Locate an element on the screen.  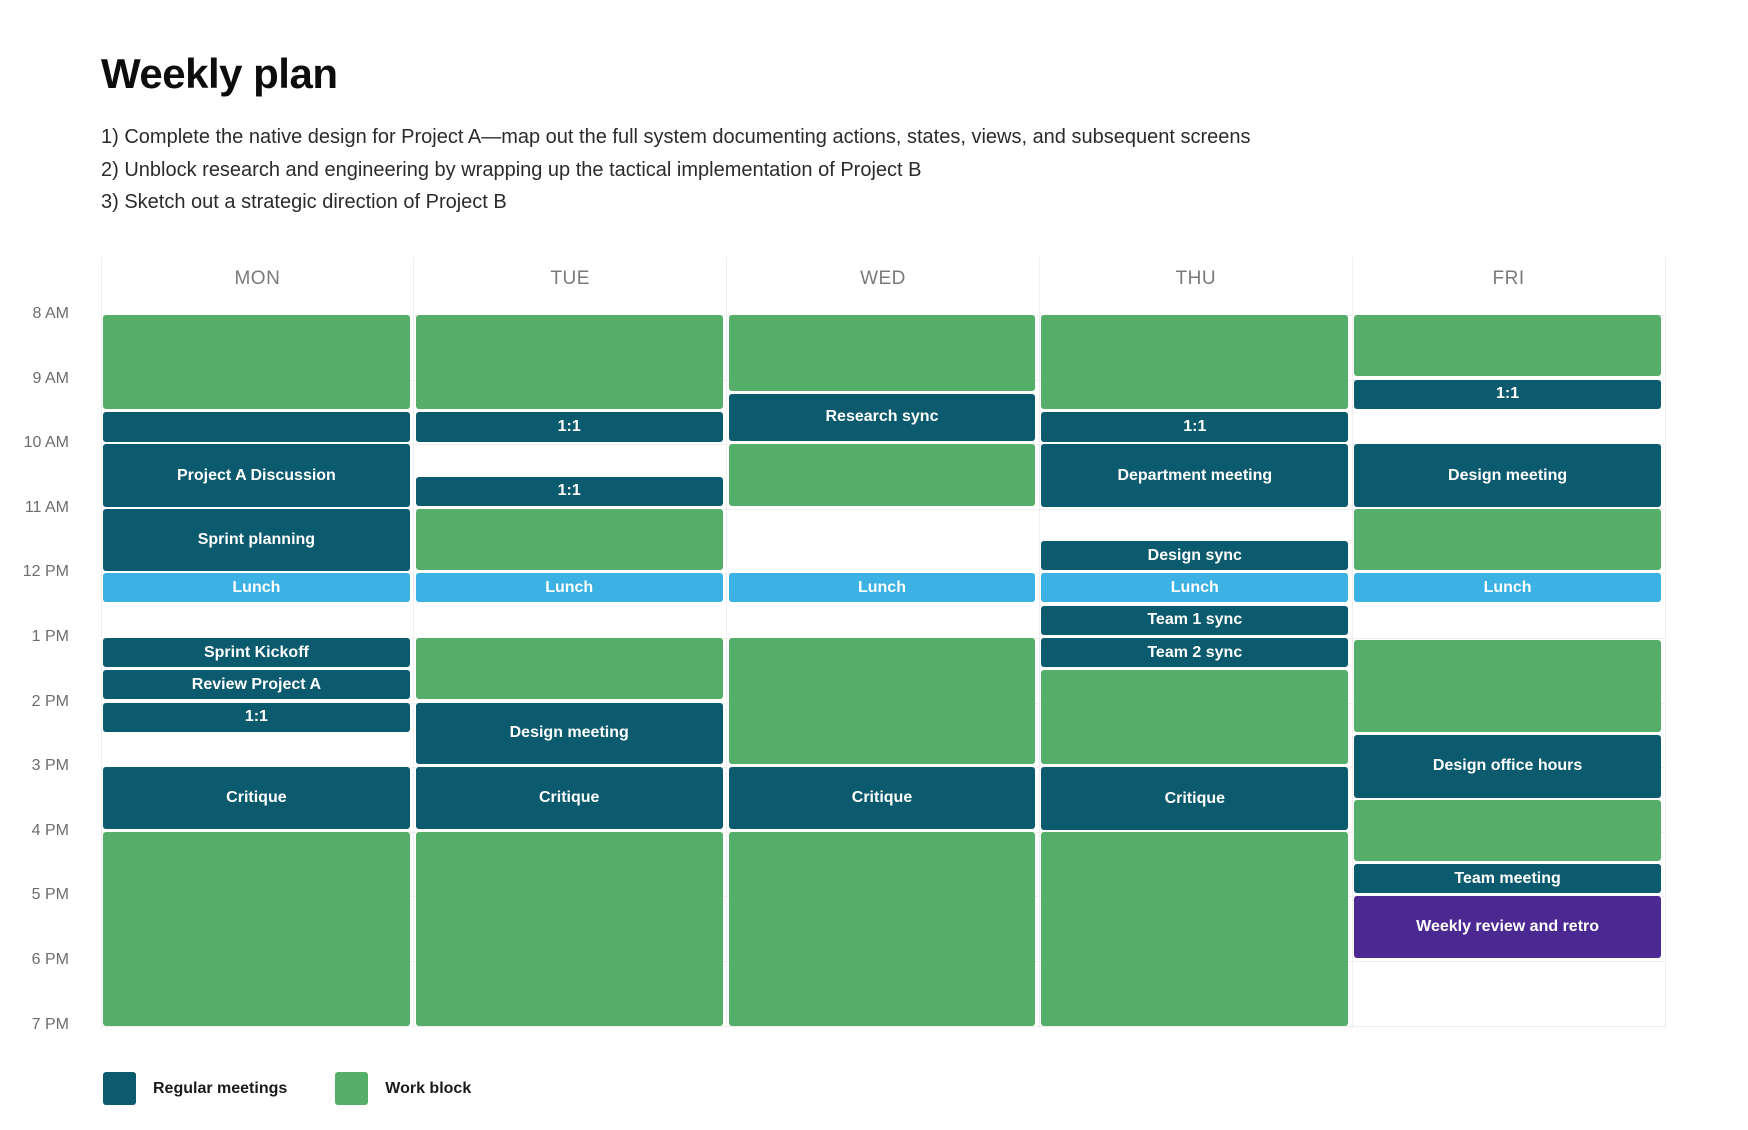
event-team-meeting: Team meeting is located at coordinates (1507, 879).